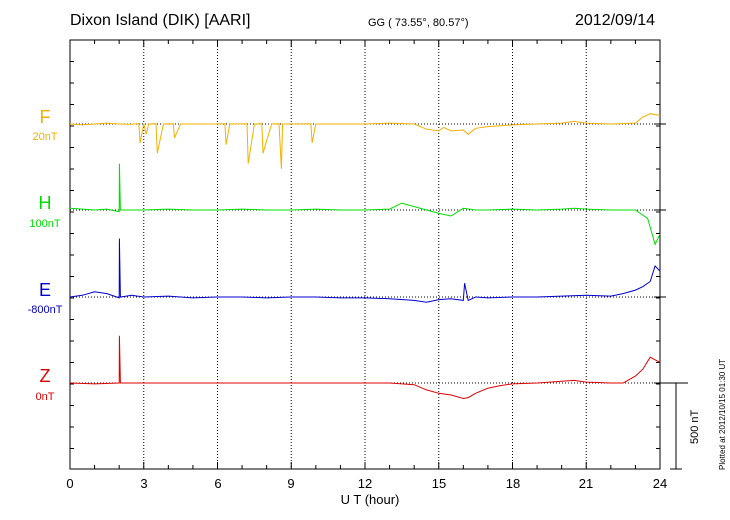 This screenshot has width=730, height=520. I want to click on x-tick-label: 21, so click(586, 483).